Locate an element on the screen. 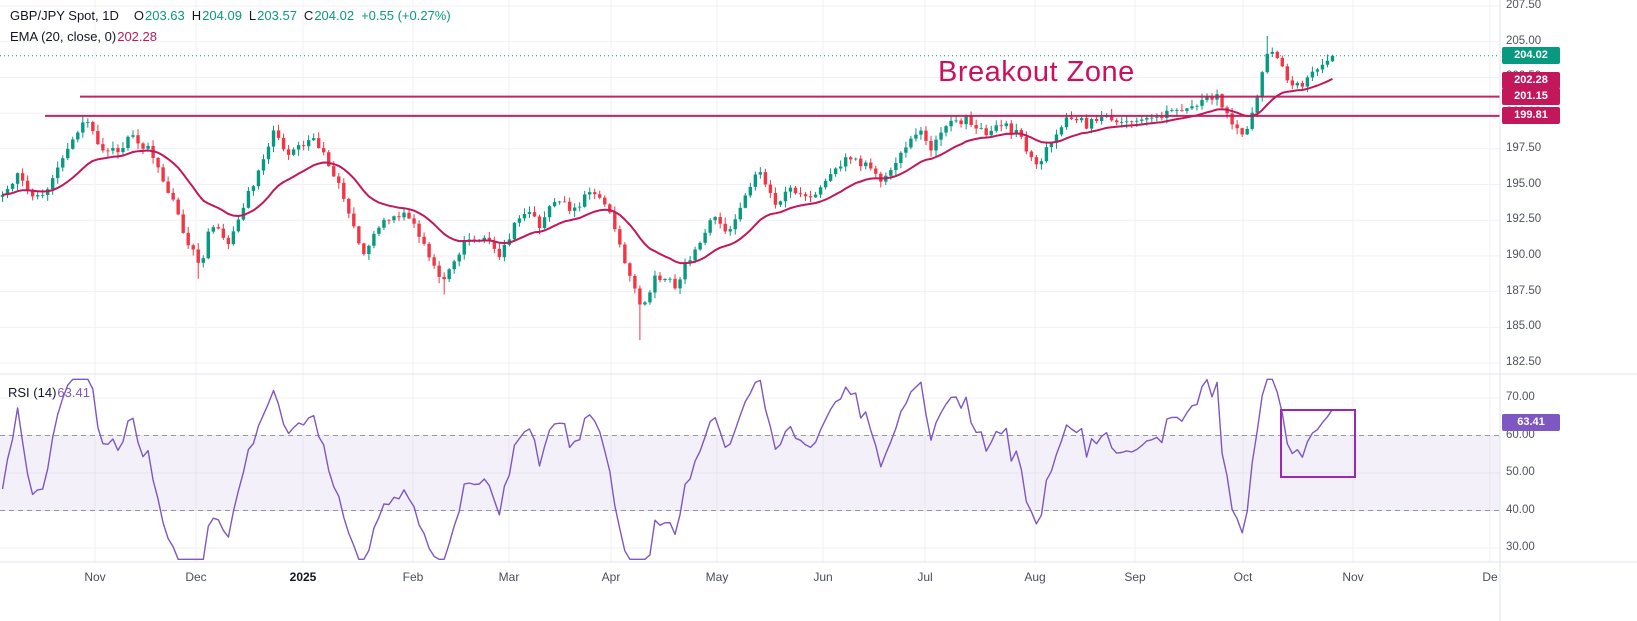 The width and height of the screenshot is (1637, 621). last-price-badge: 204.02 is located at coordinates (1531, 56).